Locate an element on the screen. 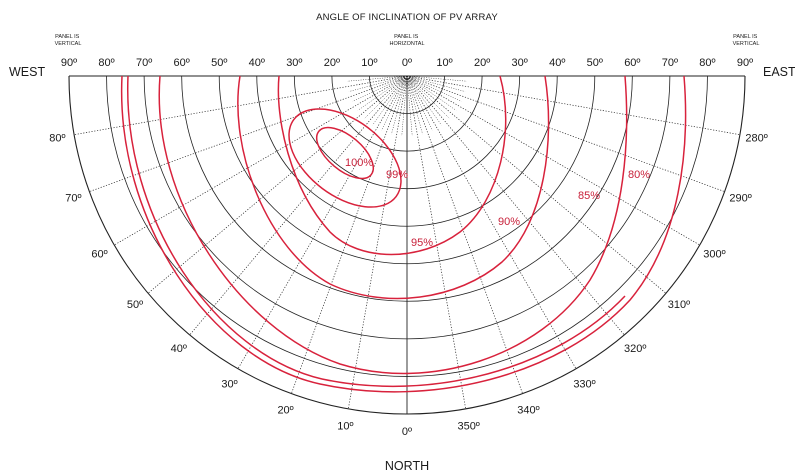 This screenshot has height=475, width=795. azimuth-label: 50º is located at coordinates (135, 305).